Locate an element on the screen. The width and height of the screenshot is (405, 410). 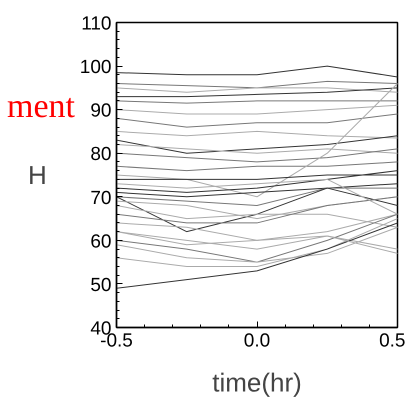
y-tick-label: 60 is located at coordinates (101, 241).